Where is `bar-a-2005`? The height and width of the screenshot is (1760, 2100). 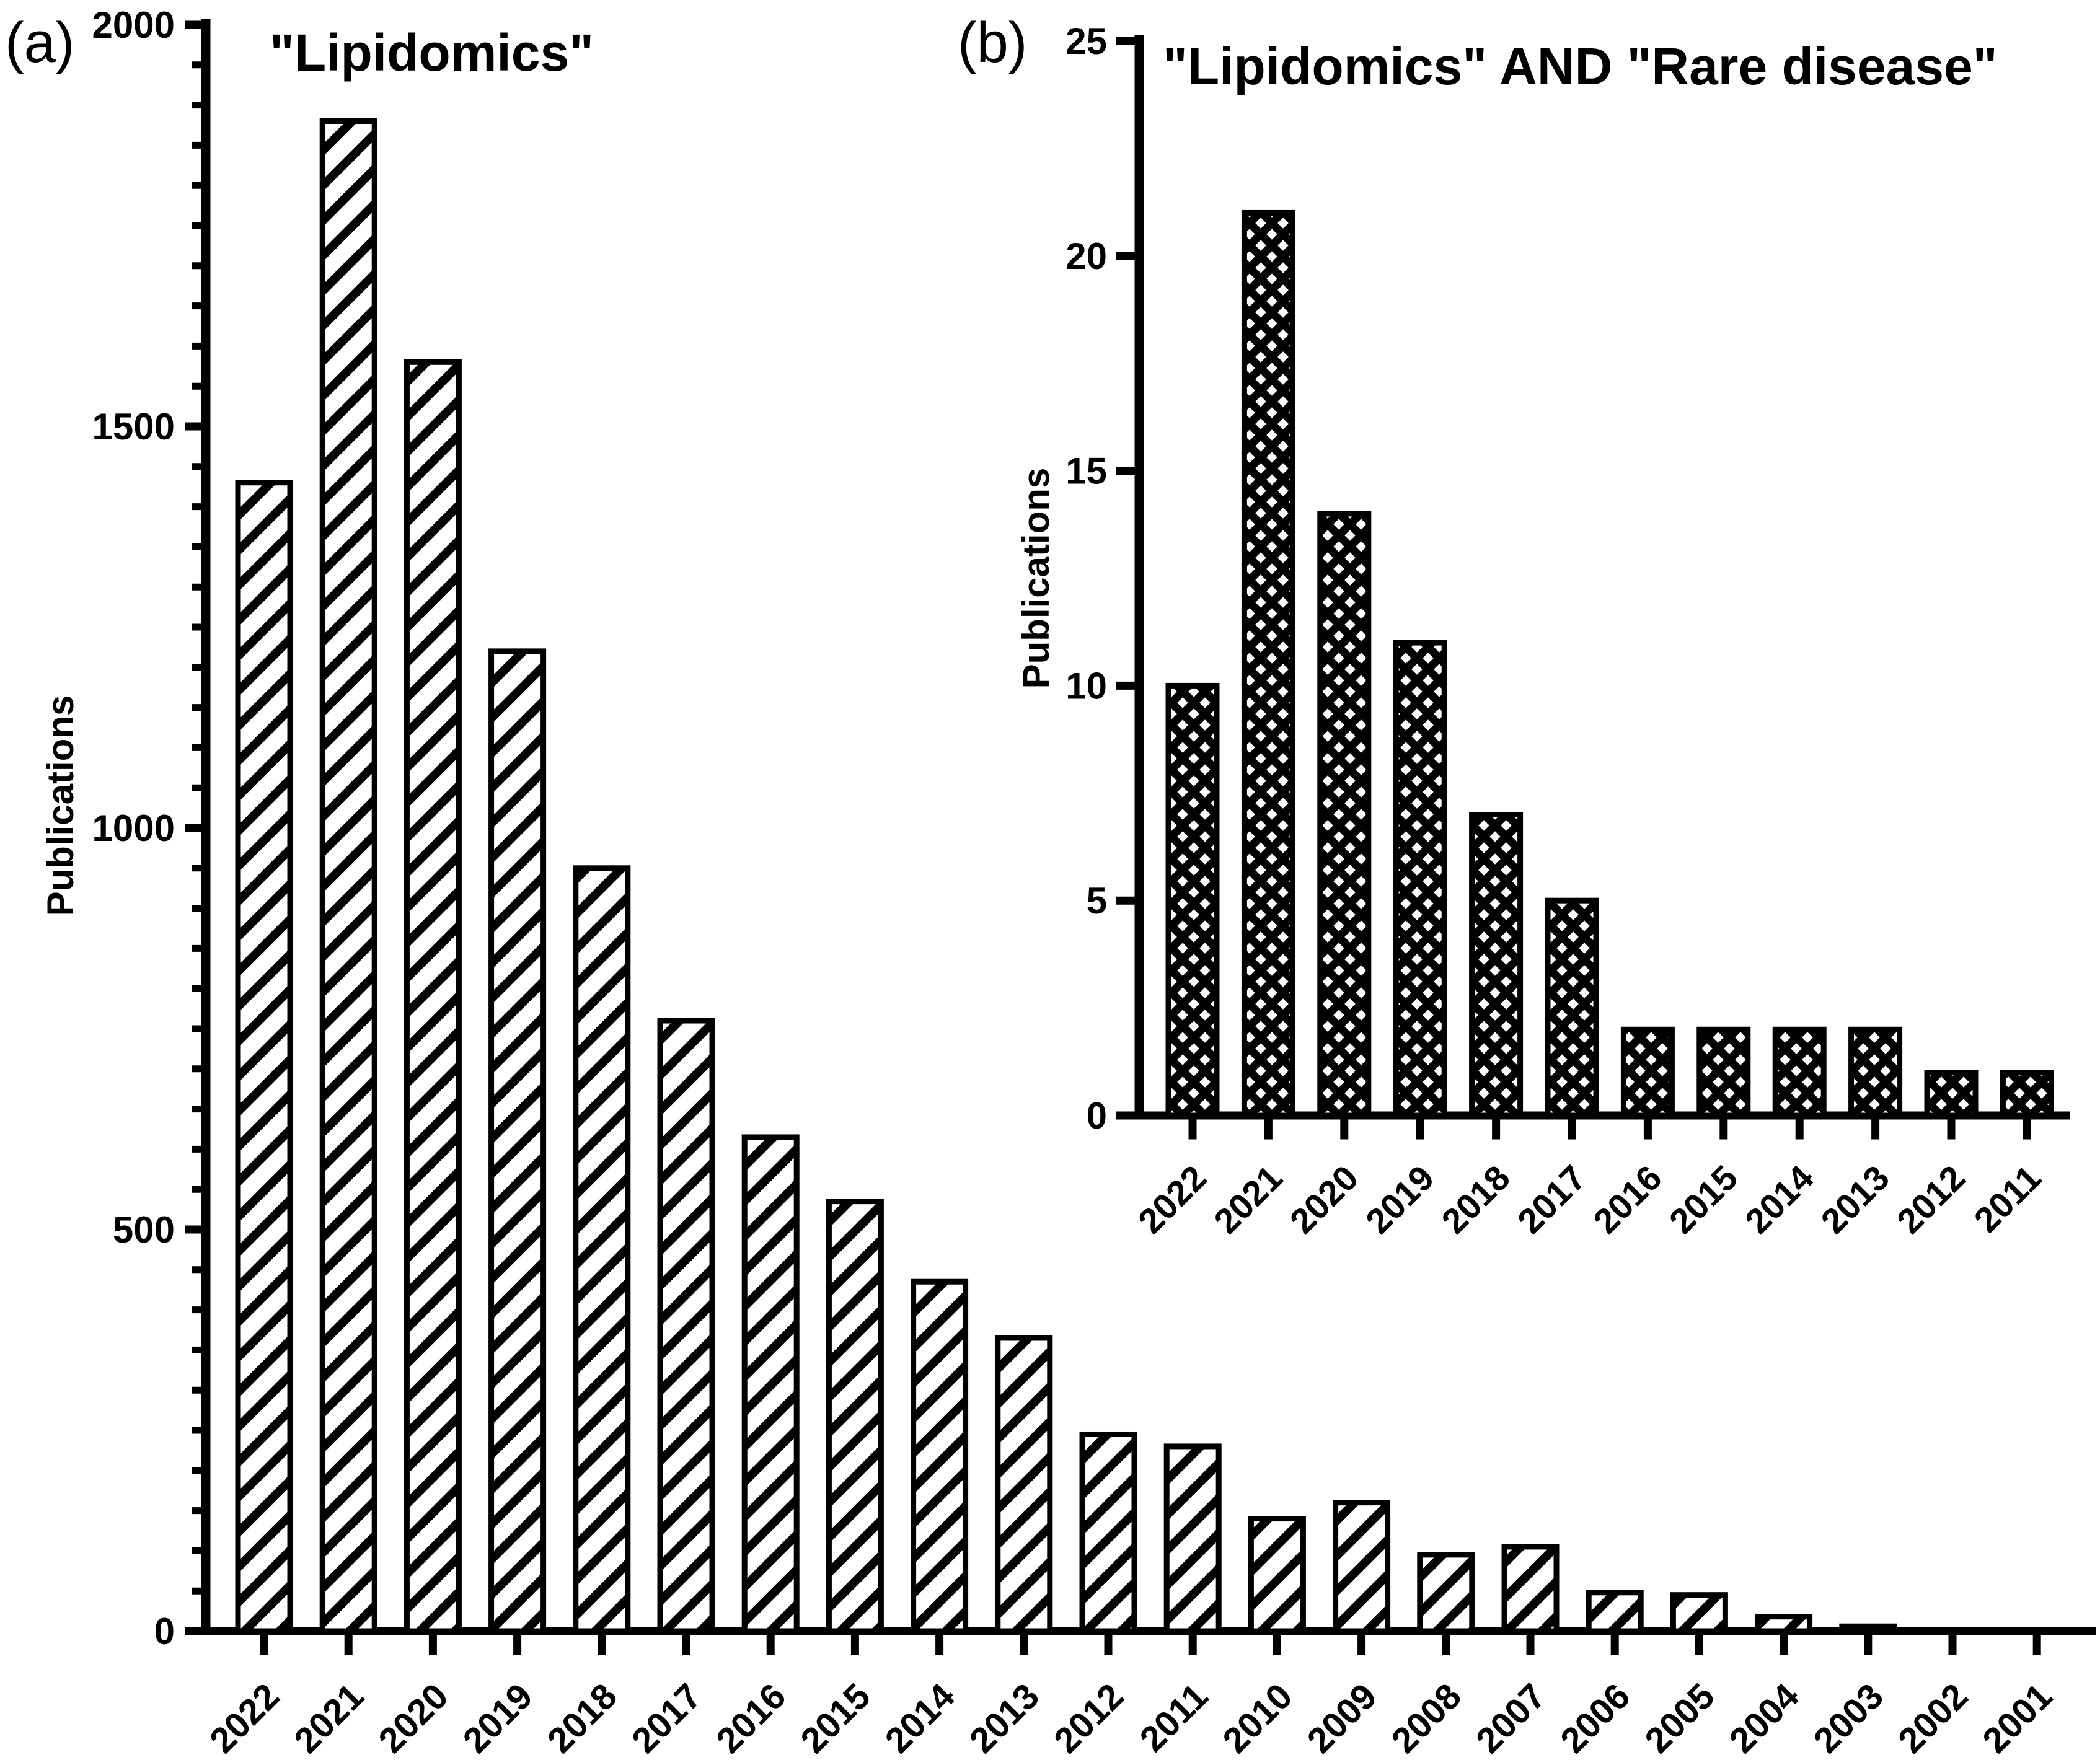
bar-a-2005 is located at coordinates (1699, 1613).